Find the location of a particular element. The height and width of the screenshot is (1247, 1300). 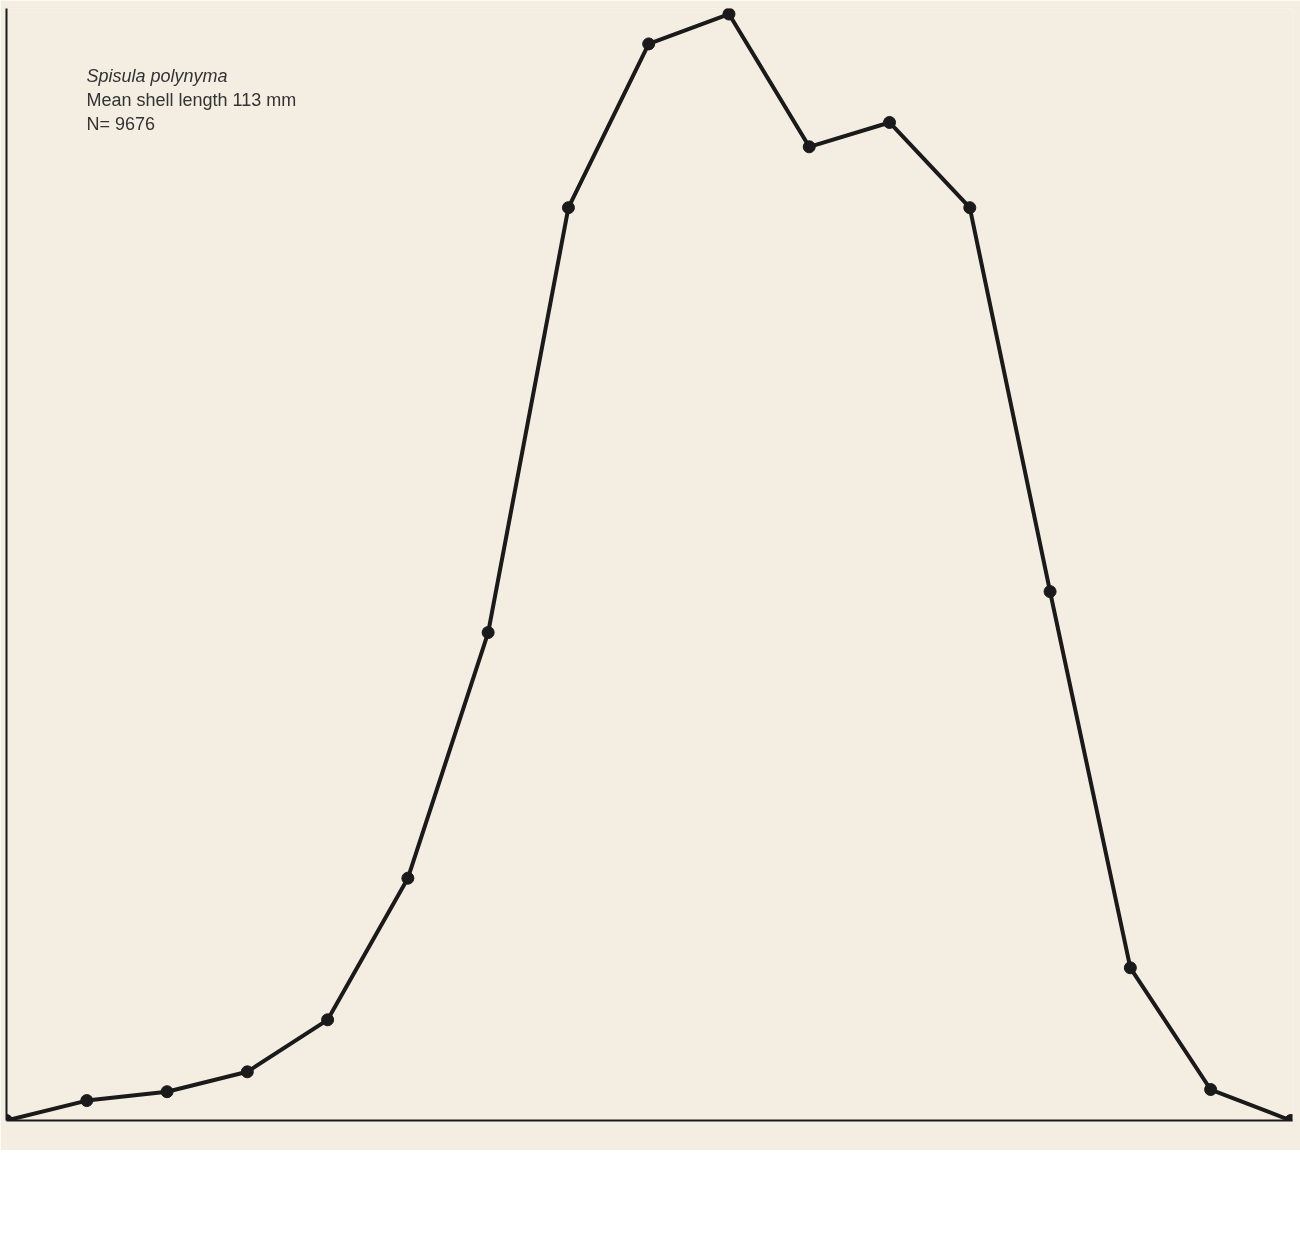

annotation: Mean shell length 113 mm is located at coordinates (191, 99).